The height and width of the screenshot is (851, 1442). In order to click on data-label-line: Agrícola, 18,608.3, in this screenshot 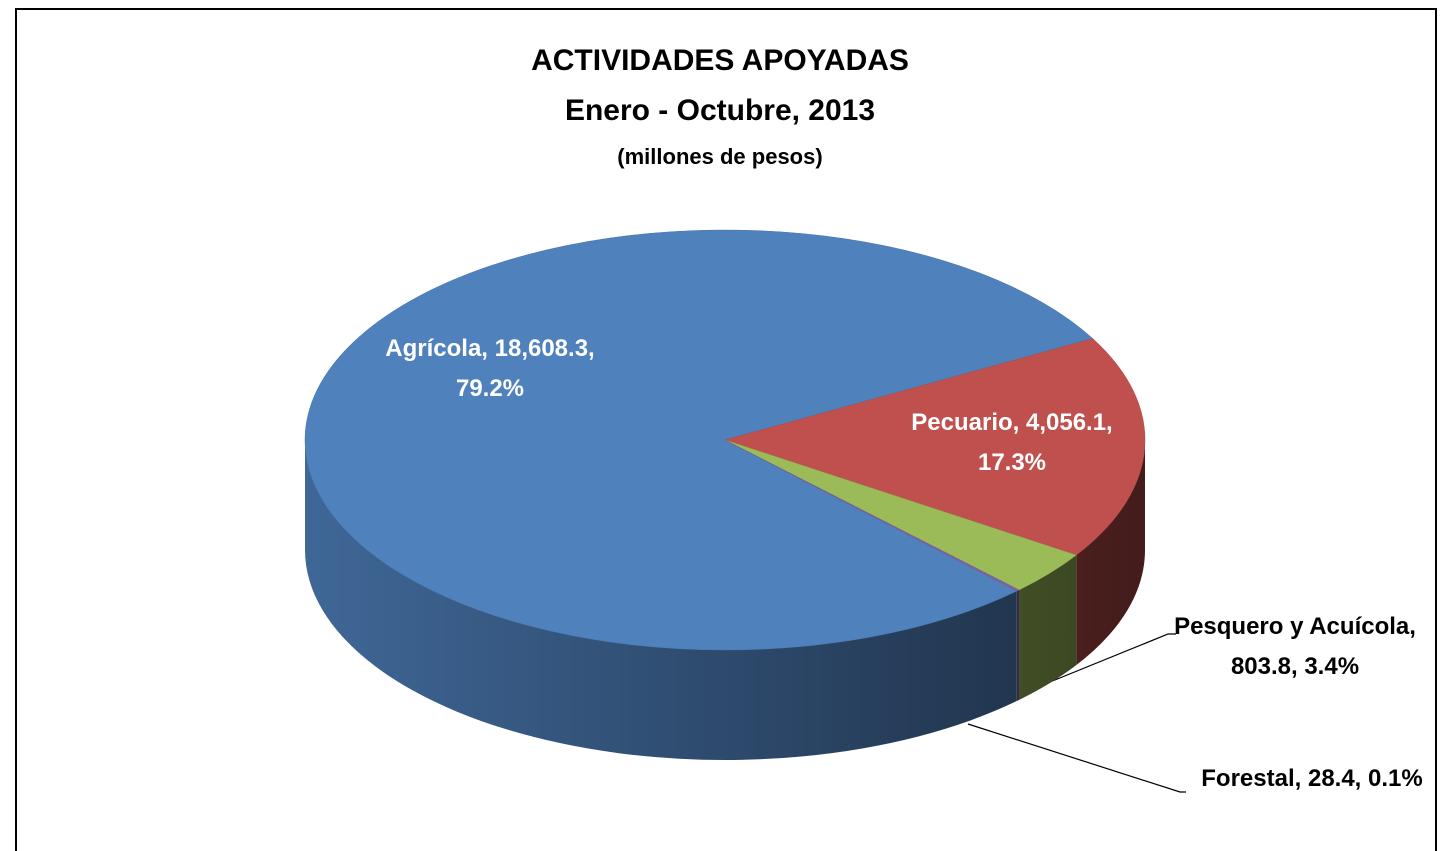, I will do `click(489, 348)`.